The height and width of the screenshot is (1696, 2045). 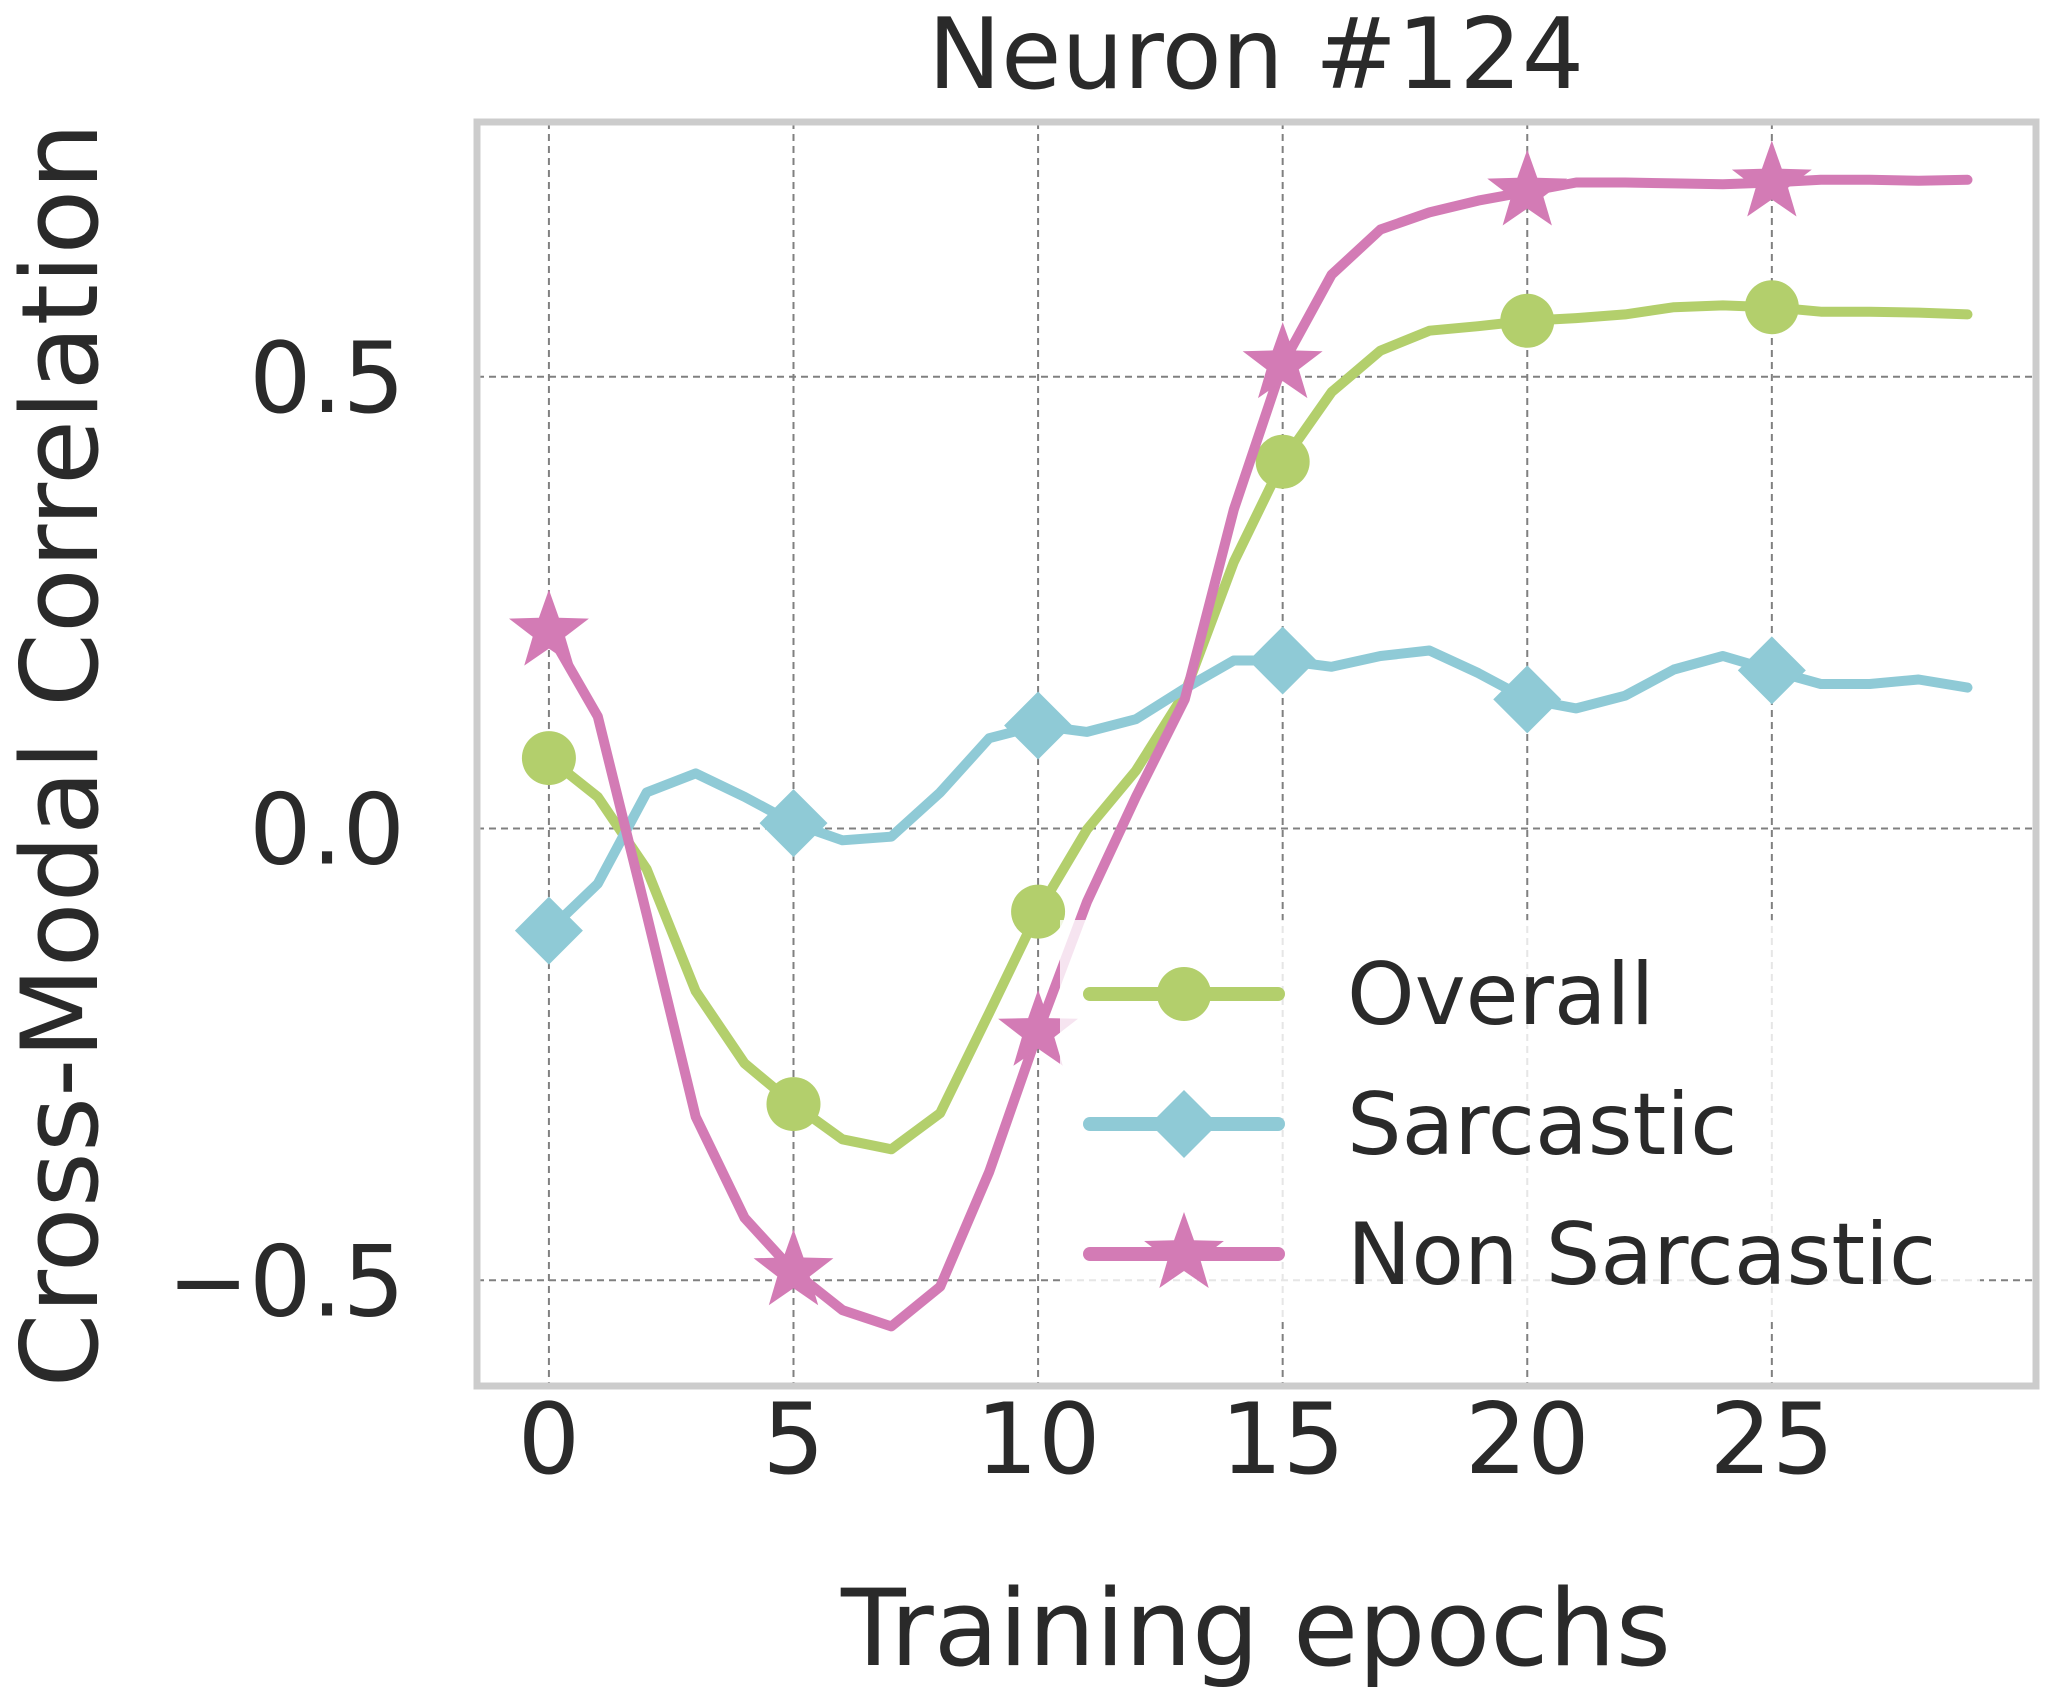 I want to click on x-tick-label: 15, so click(x=1282, y=1440).